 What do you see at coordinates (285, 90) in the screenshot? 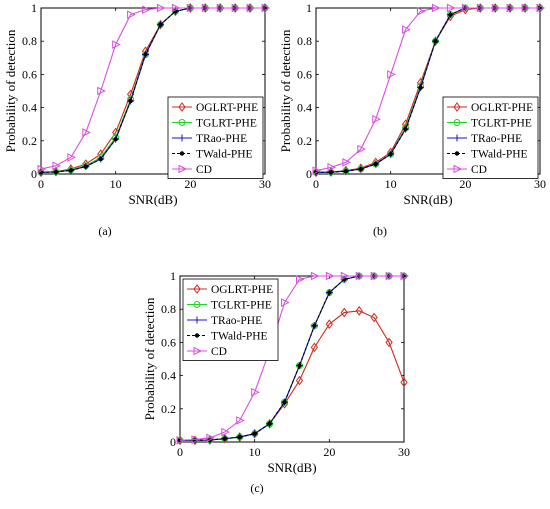
I see `y-axis-label: Probability of detection` at bounding box center [285, 90].